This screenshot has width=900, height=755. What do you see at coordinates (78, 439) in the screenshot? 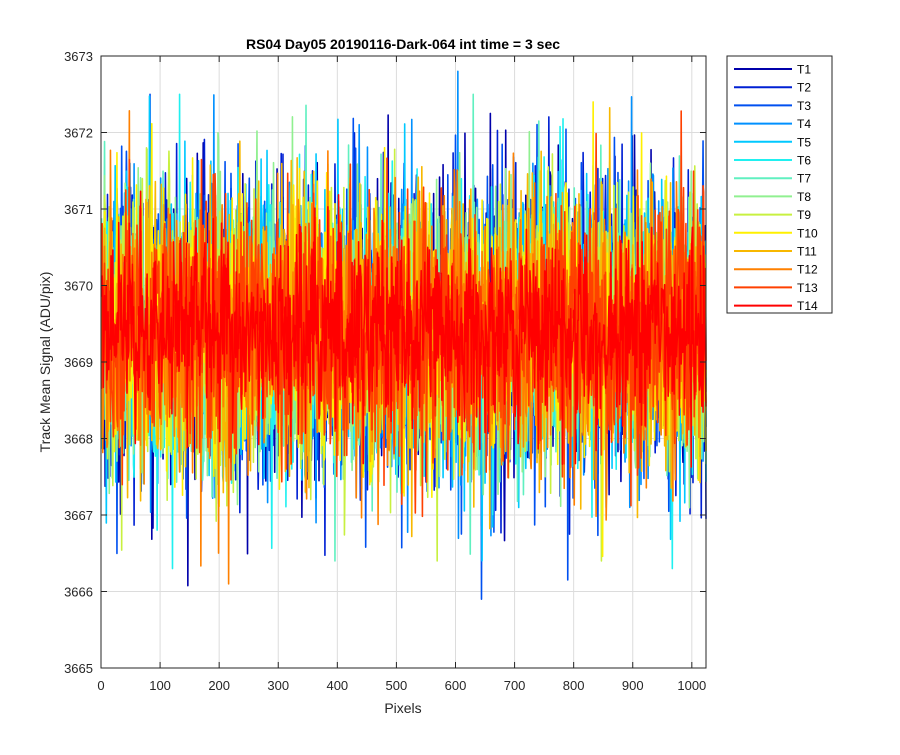
I see `y-tick-label: 3668` at bounding box center [78, 439].